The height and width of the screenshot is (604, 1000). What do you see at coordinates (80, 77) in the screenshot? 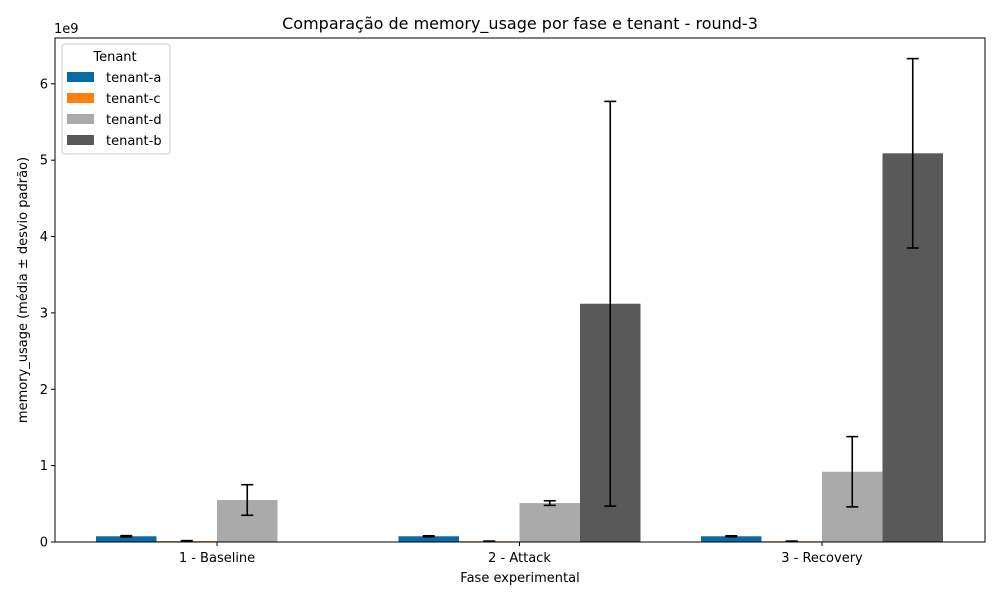
I see `legend-swatch-tenant-a` at bounding box center [80, 77].